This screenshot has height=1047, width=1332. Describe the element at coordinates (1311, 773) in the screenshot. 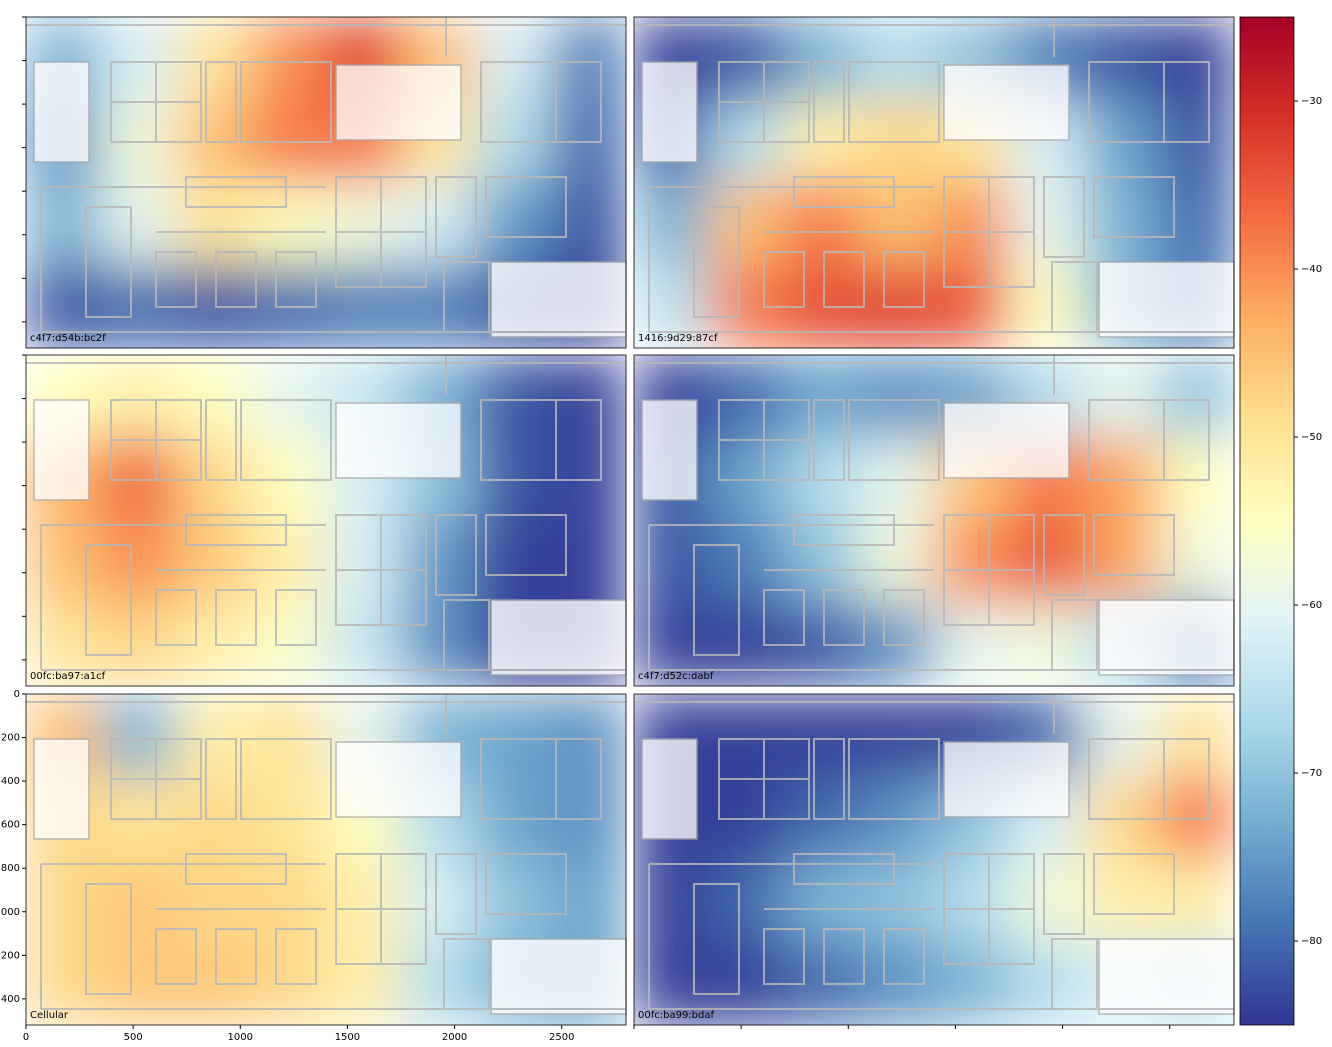

I see `colorbar-tick-label: −70` at that location.